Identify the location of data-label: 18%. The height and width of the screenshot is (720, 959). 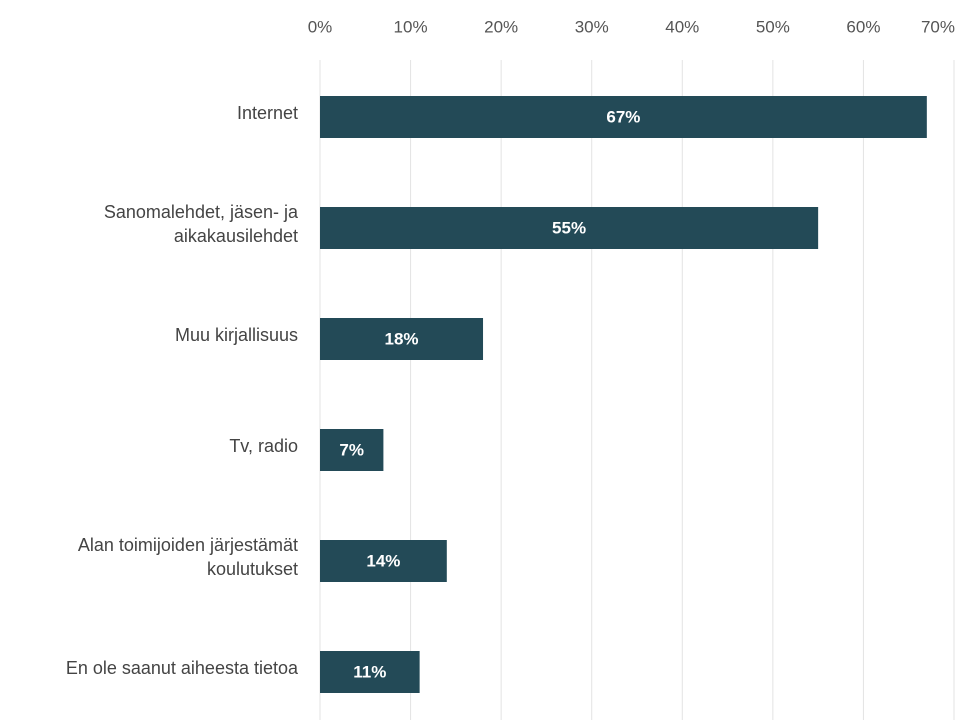
(401, 338).